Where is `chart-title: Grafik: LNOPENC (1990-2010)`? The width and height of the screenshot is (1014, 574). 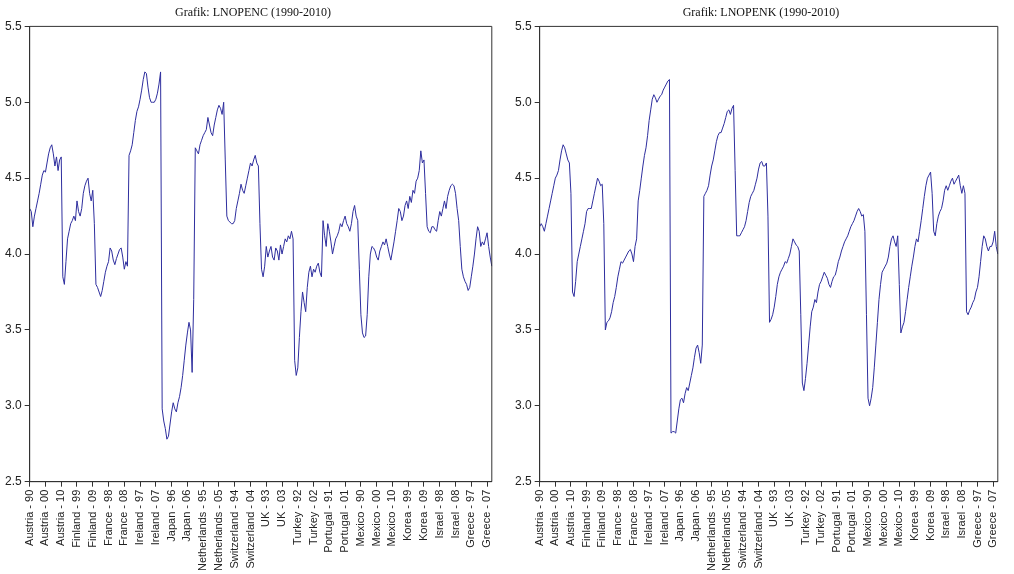
chart-title: Grafik: LNOPENC (1990-2010) is located at coordinates (253, 12).